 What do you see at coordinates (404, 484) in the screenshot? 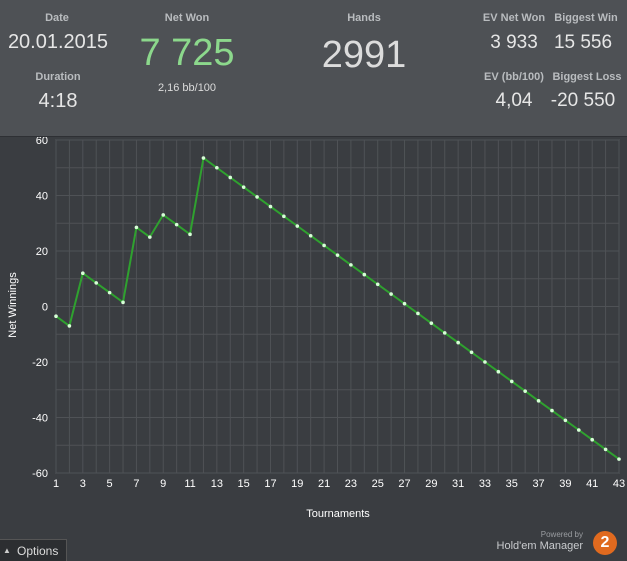
I see `x-tick-label: 27` at bounding box center [404, 484].